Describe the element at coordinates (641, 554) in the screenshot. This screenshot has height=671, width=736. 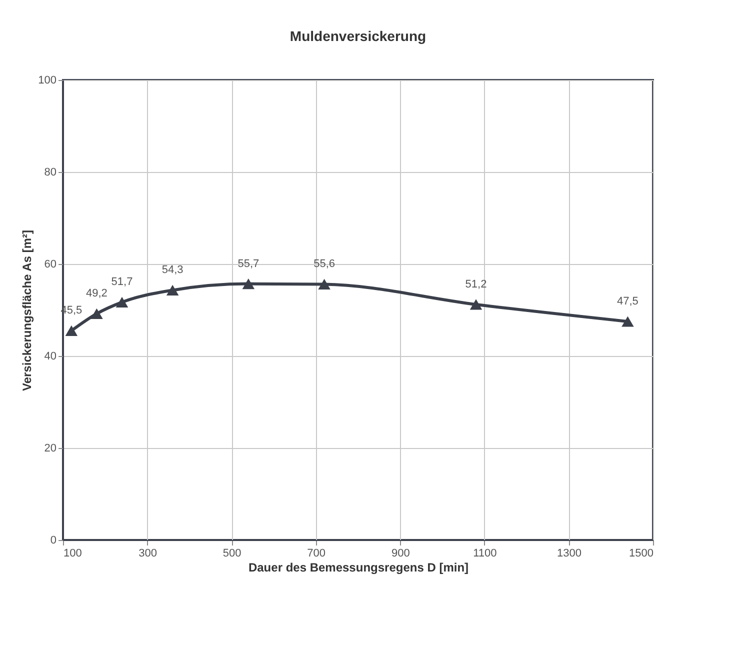
I see `x-tick-label: 1500` at that location.